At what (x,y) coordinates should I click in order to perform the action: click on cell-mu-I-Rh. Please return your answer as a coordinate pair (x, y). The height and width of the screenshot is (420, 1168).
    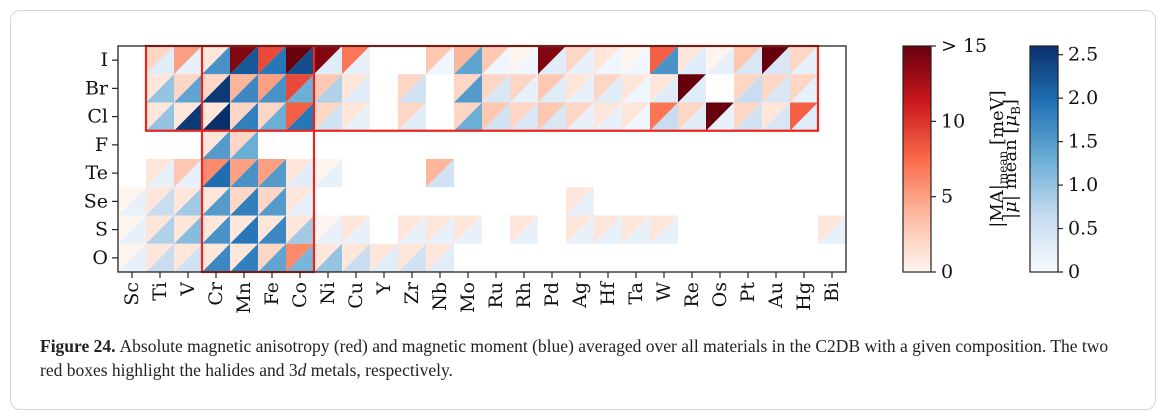
    Looking at the image, I should click on (524, 60).